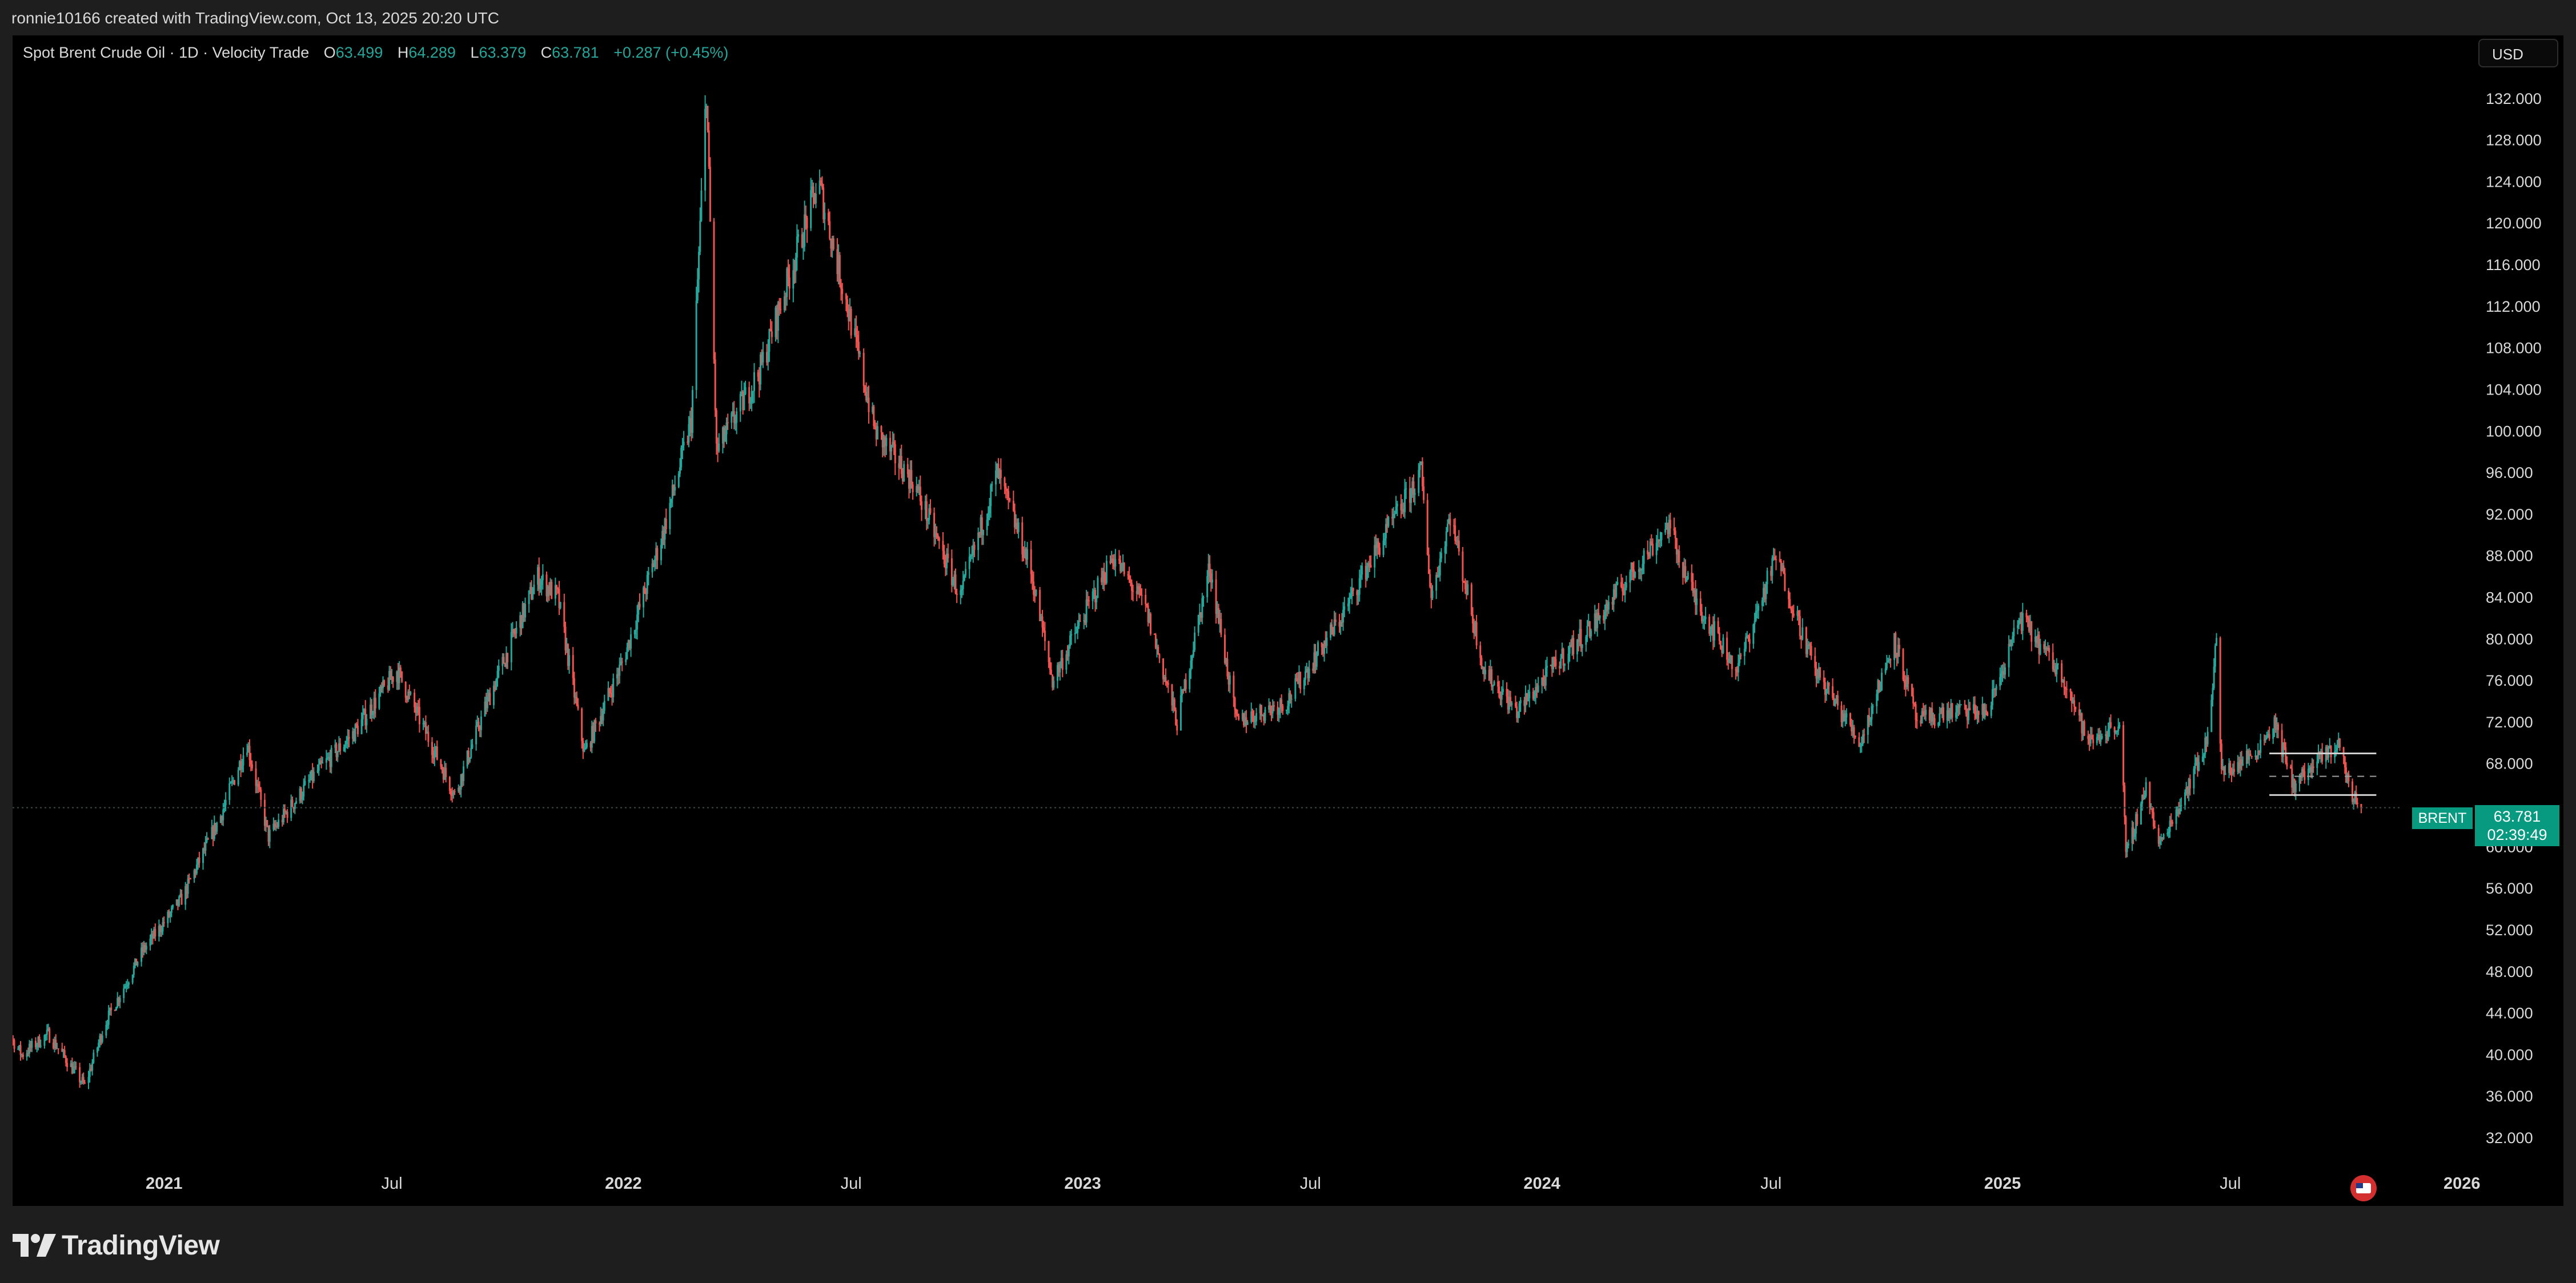 The width and height of the screenshot is (2576, 1283). What do you see at coordinates (2518, 53) in the screenshot?
I see `currency-button: USD` at bounding box center [2518, 53].